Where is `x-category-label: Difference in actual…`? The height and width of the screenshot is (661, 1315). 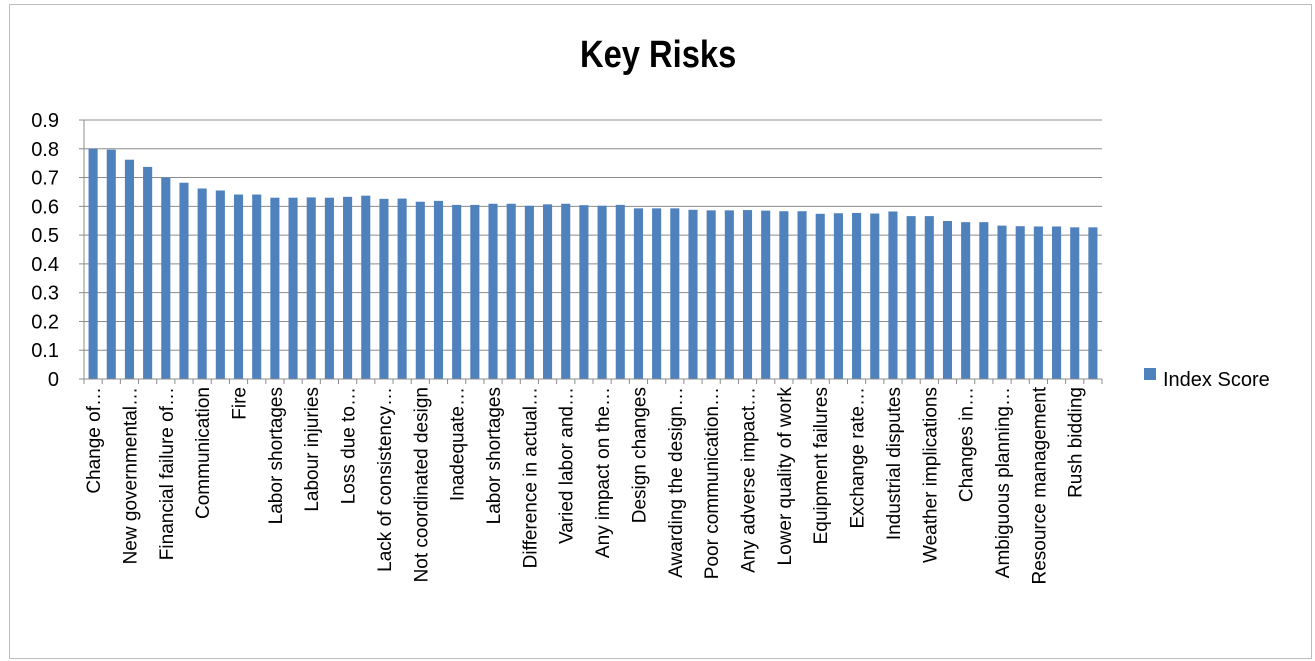
x-category-label: Difference in actual… is located at coordinates (530, 477).